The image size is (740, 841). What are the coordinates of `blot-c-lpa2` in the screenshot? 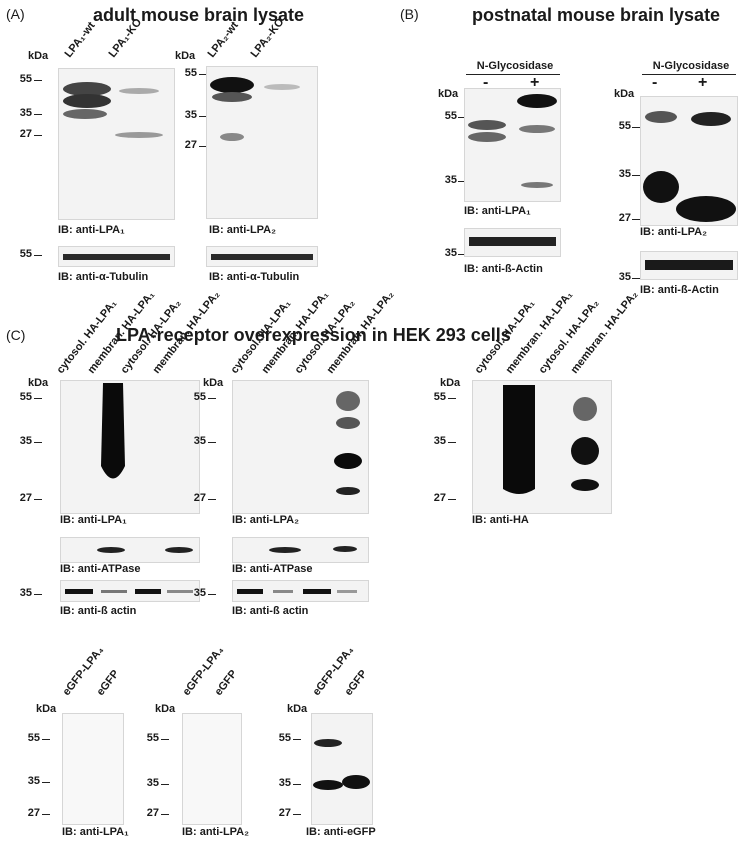 It's located at (300, 447).